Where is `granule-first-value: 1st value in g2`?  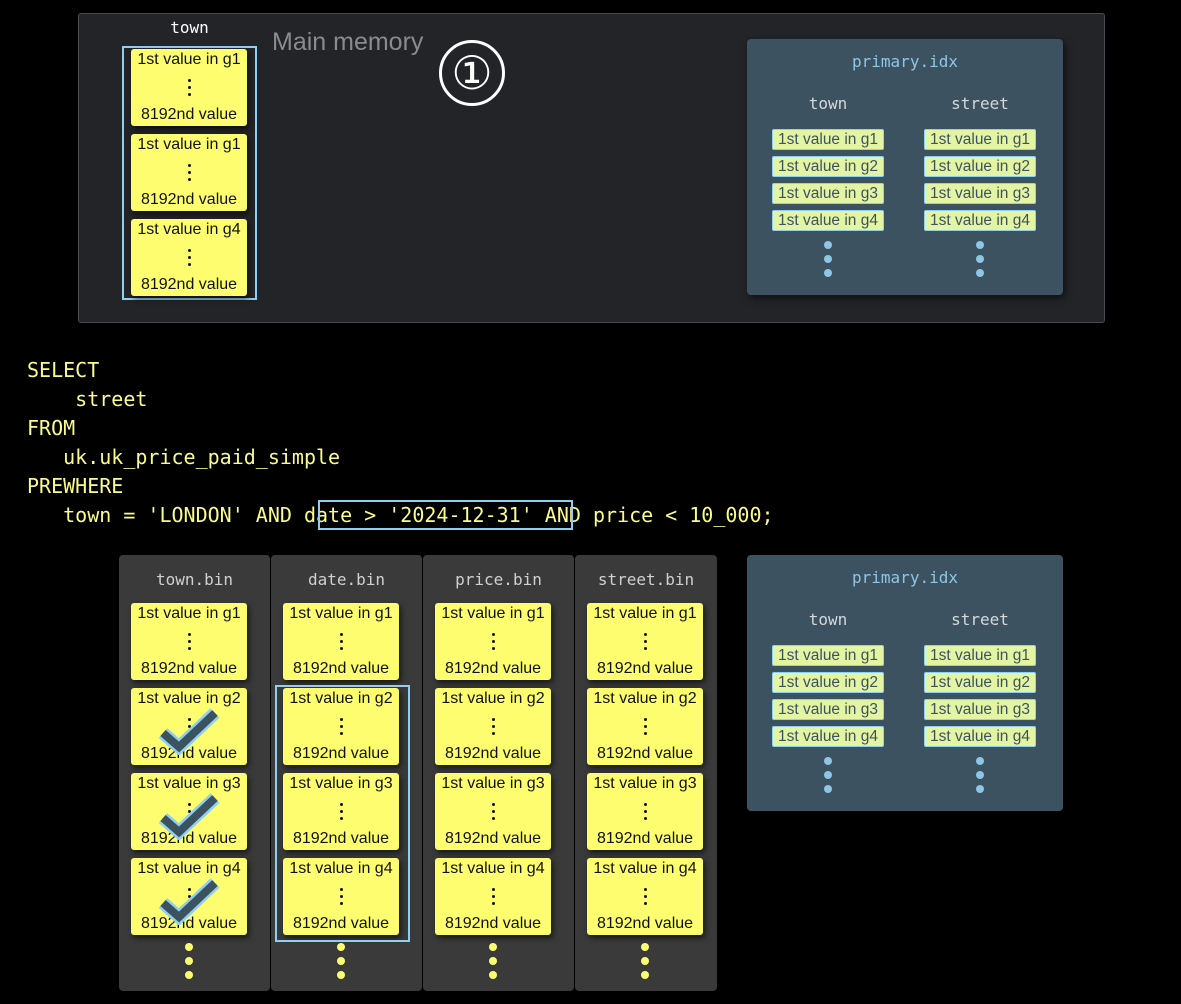 granule-first-value: 1st value in g2 is located at coordinates (493, 698).